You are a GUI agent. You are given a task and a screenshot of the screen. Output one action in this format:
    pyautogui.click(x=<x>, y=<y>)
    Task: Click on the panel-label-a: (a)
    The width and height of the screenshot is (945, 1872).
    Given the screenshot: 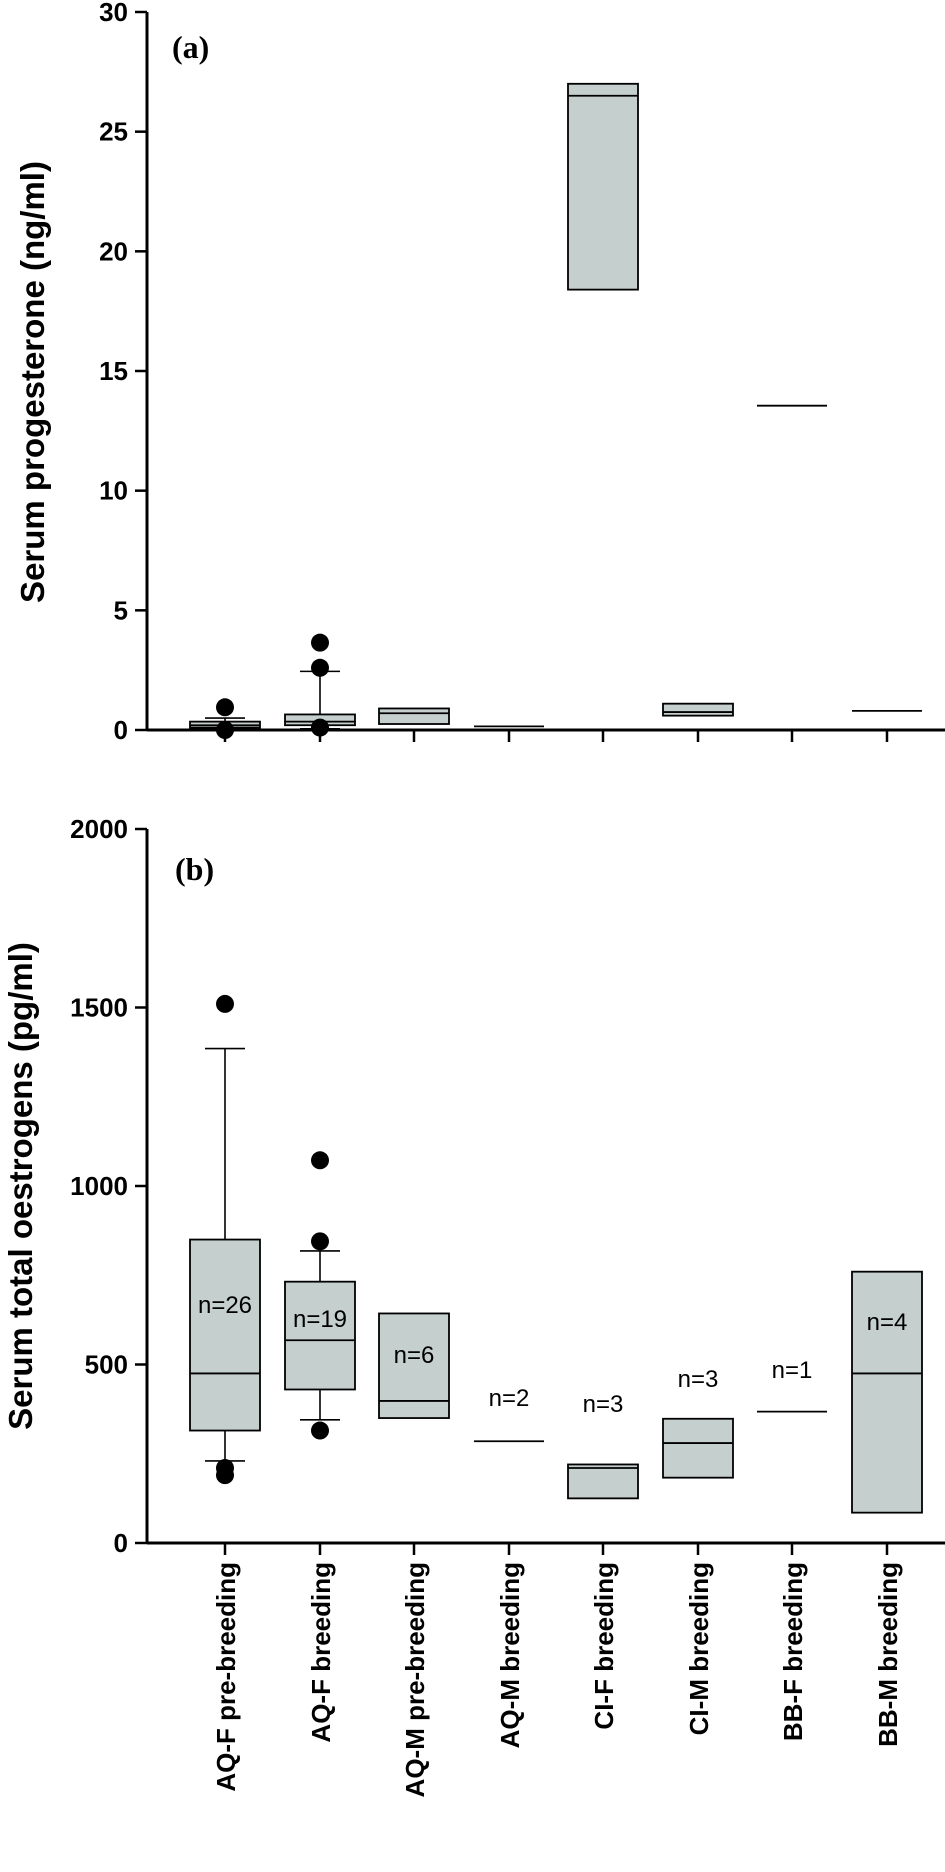 What is the action you would take?
    pyautogui.click(x=190, y=47)
    